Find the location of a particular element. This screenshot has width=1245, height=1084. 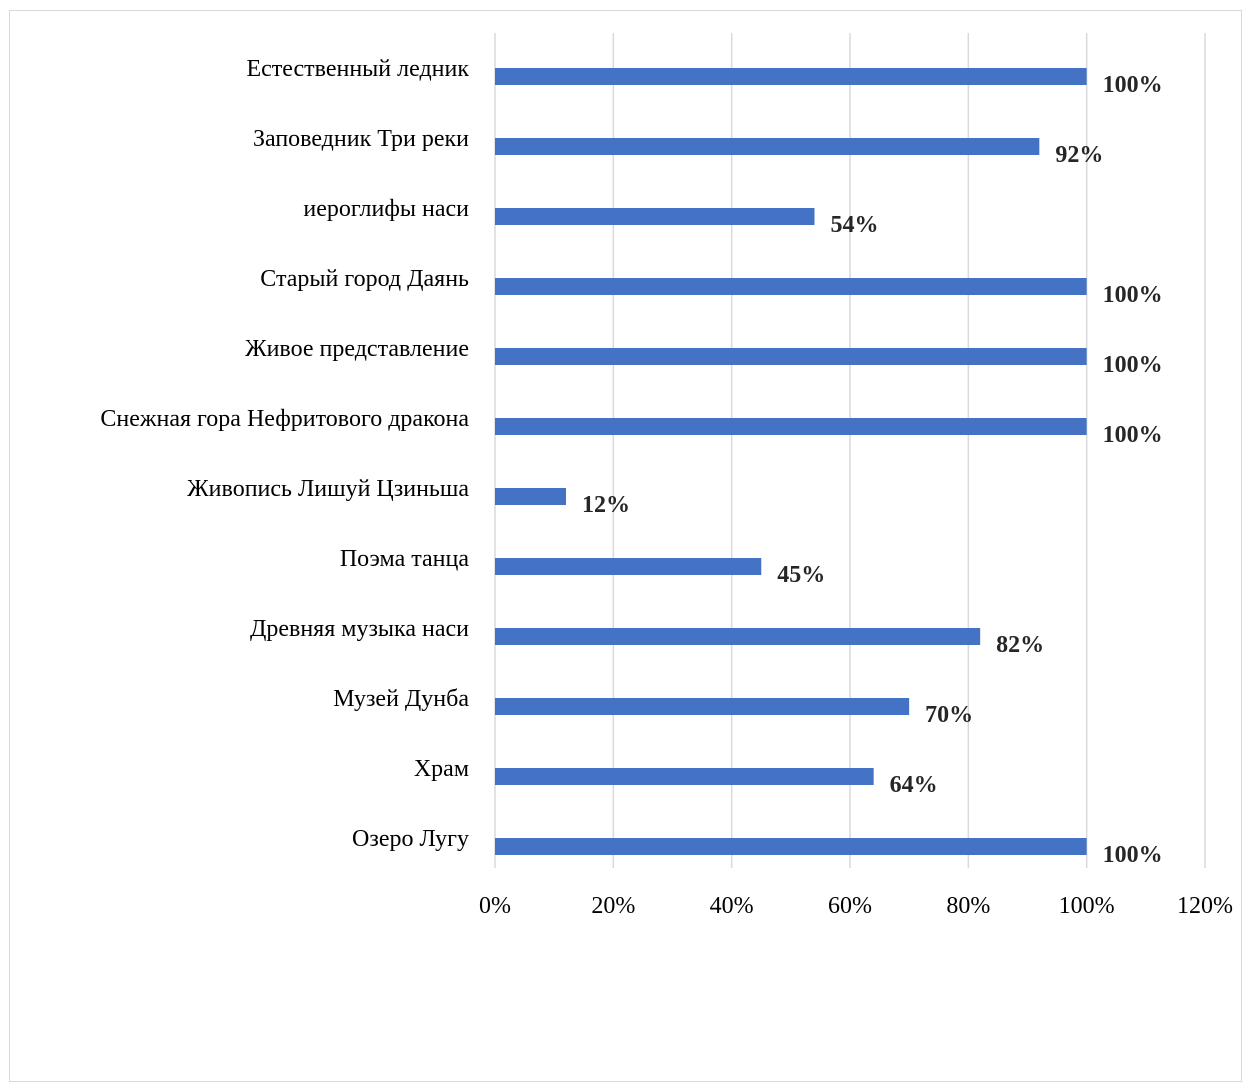

category-label: Живое представление is located at coordinates (357, 349).